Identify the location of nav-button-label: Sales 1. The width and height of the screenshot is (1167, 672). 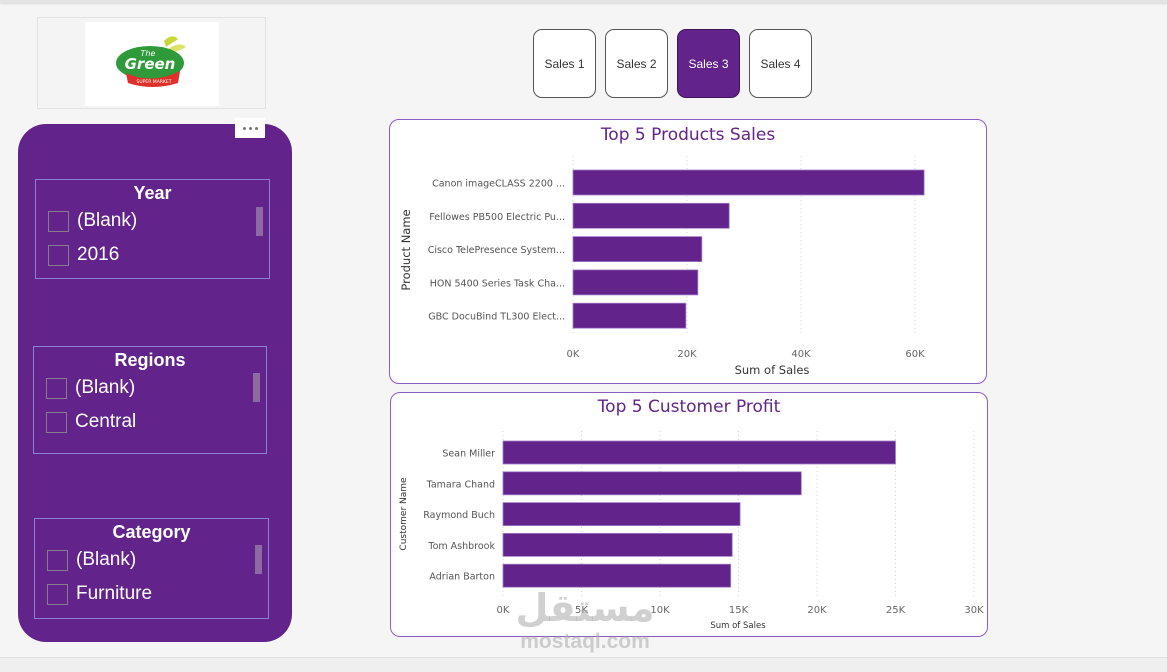
(564, 63).